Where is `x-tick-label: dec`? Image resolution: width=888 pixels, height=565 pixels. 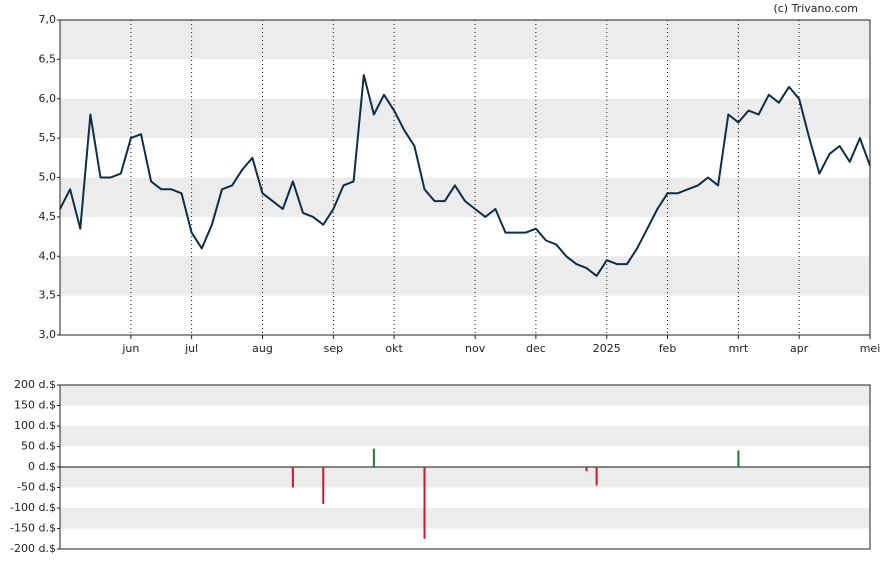
x-tick-label: dec is located at coordinates (536, 348).